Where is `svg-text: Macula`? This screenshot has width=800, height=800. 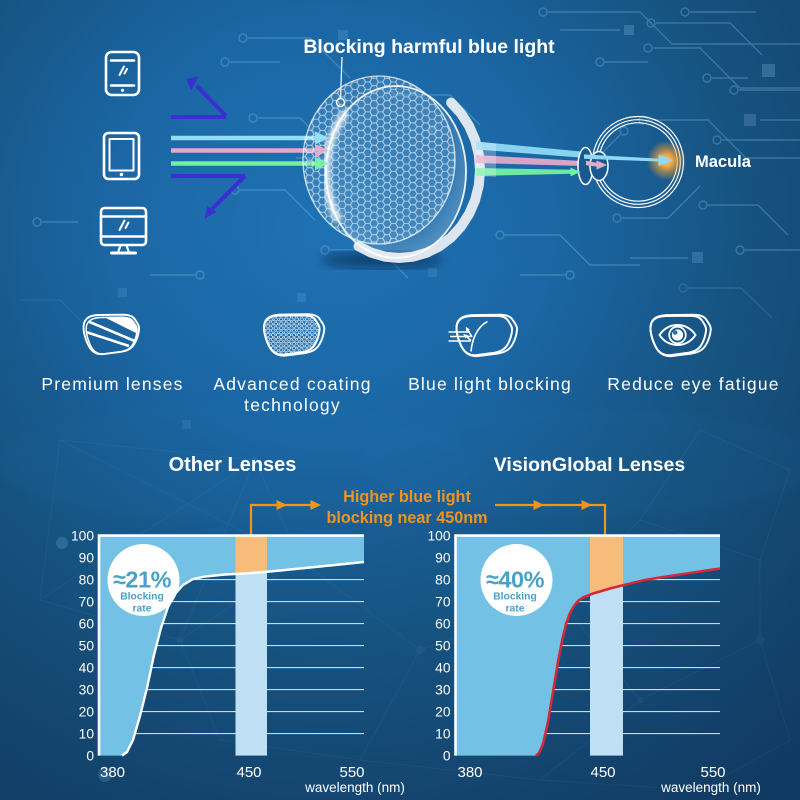
svg-text: Macula is located at coordinates (723, 162).